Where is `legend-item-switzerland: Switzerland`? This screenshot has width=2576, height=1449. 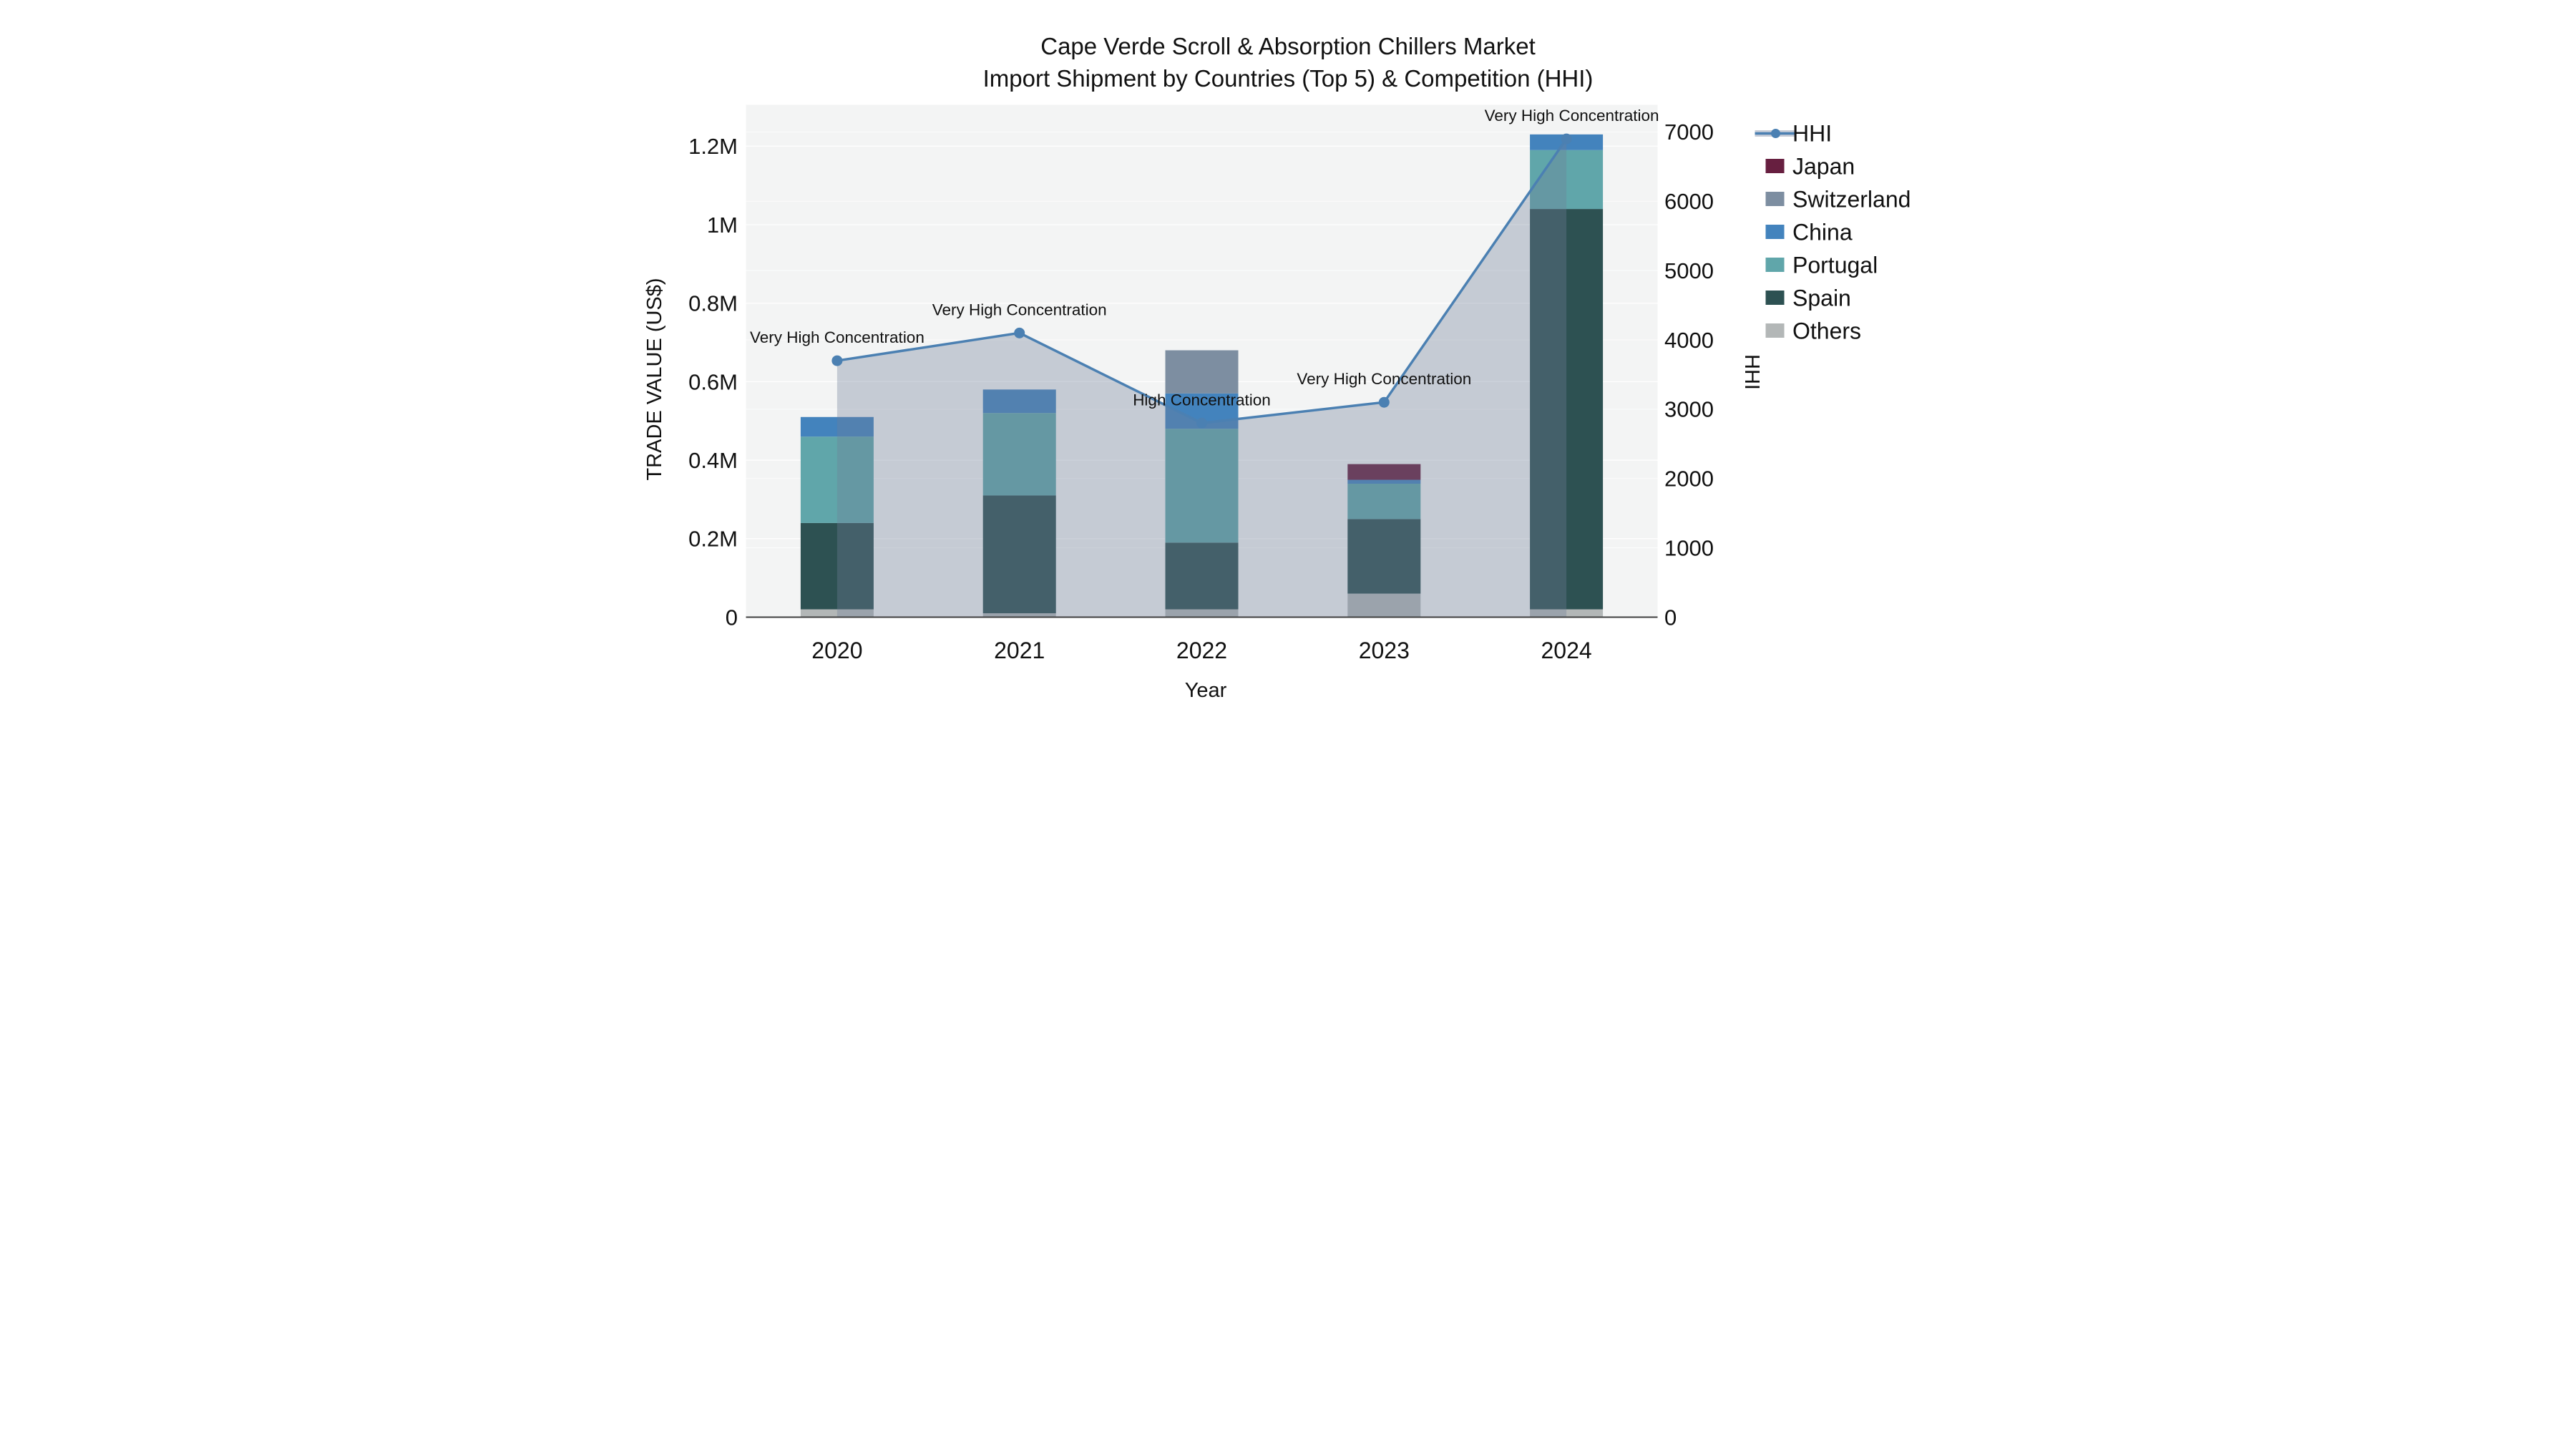
legend-item-switzerland: Switzerland is located at coordinates (1838, 200).